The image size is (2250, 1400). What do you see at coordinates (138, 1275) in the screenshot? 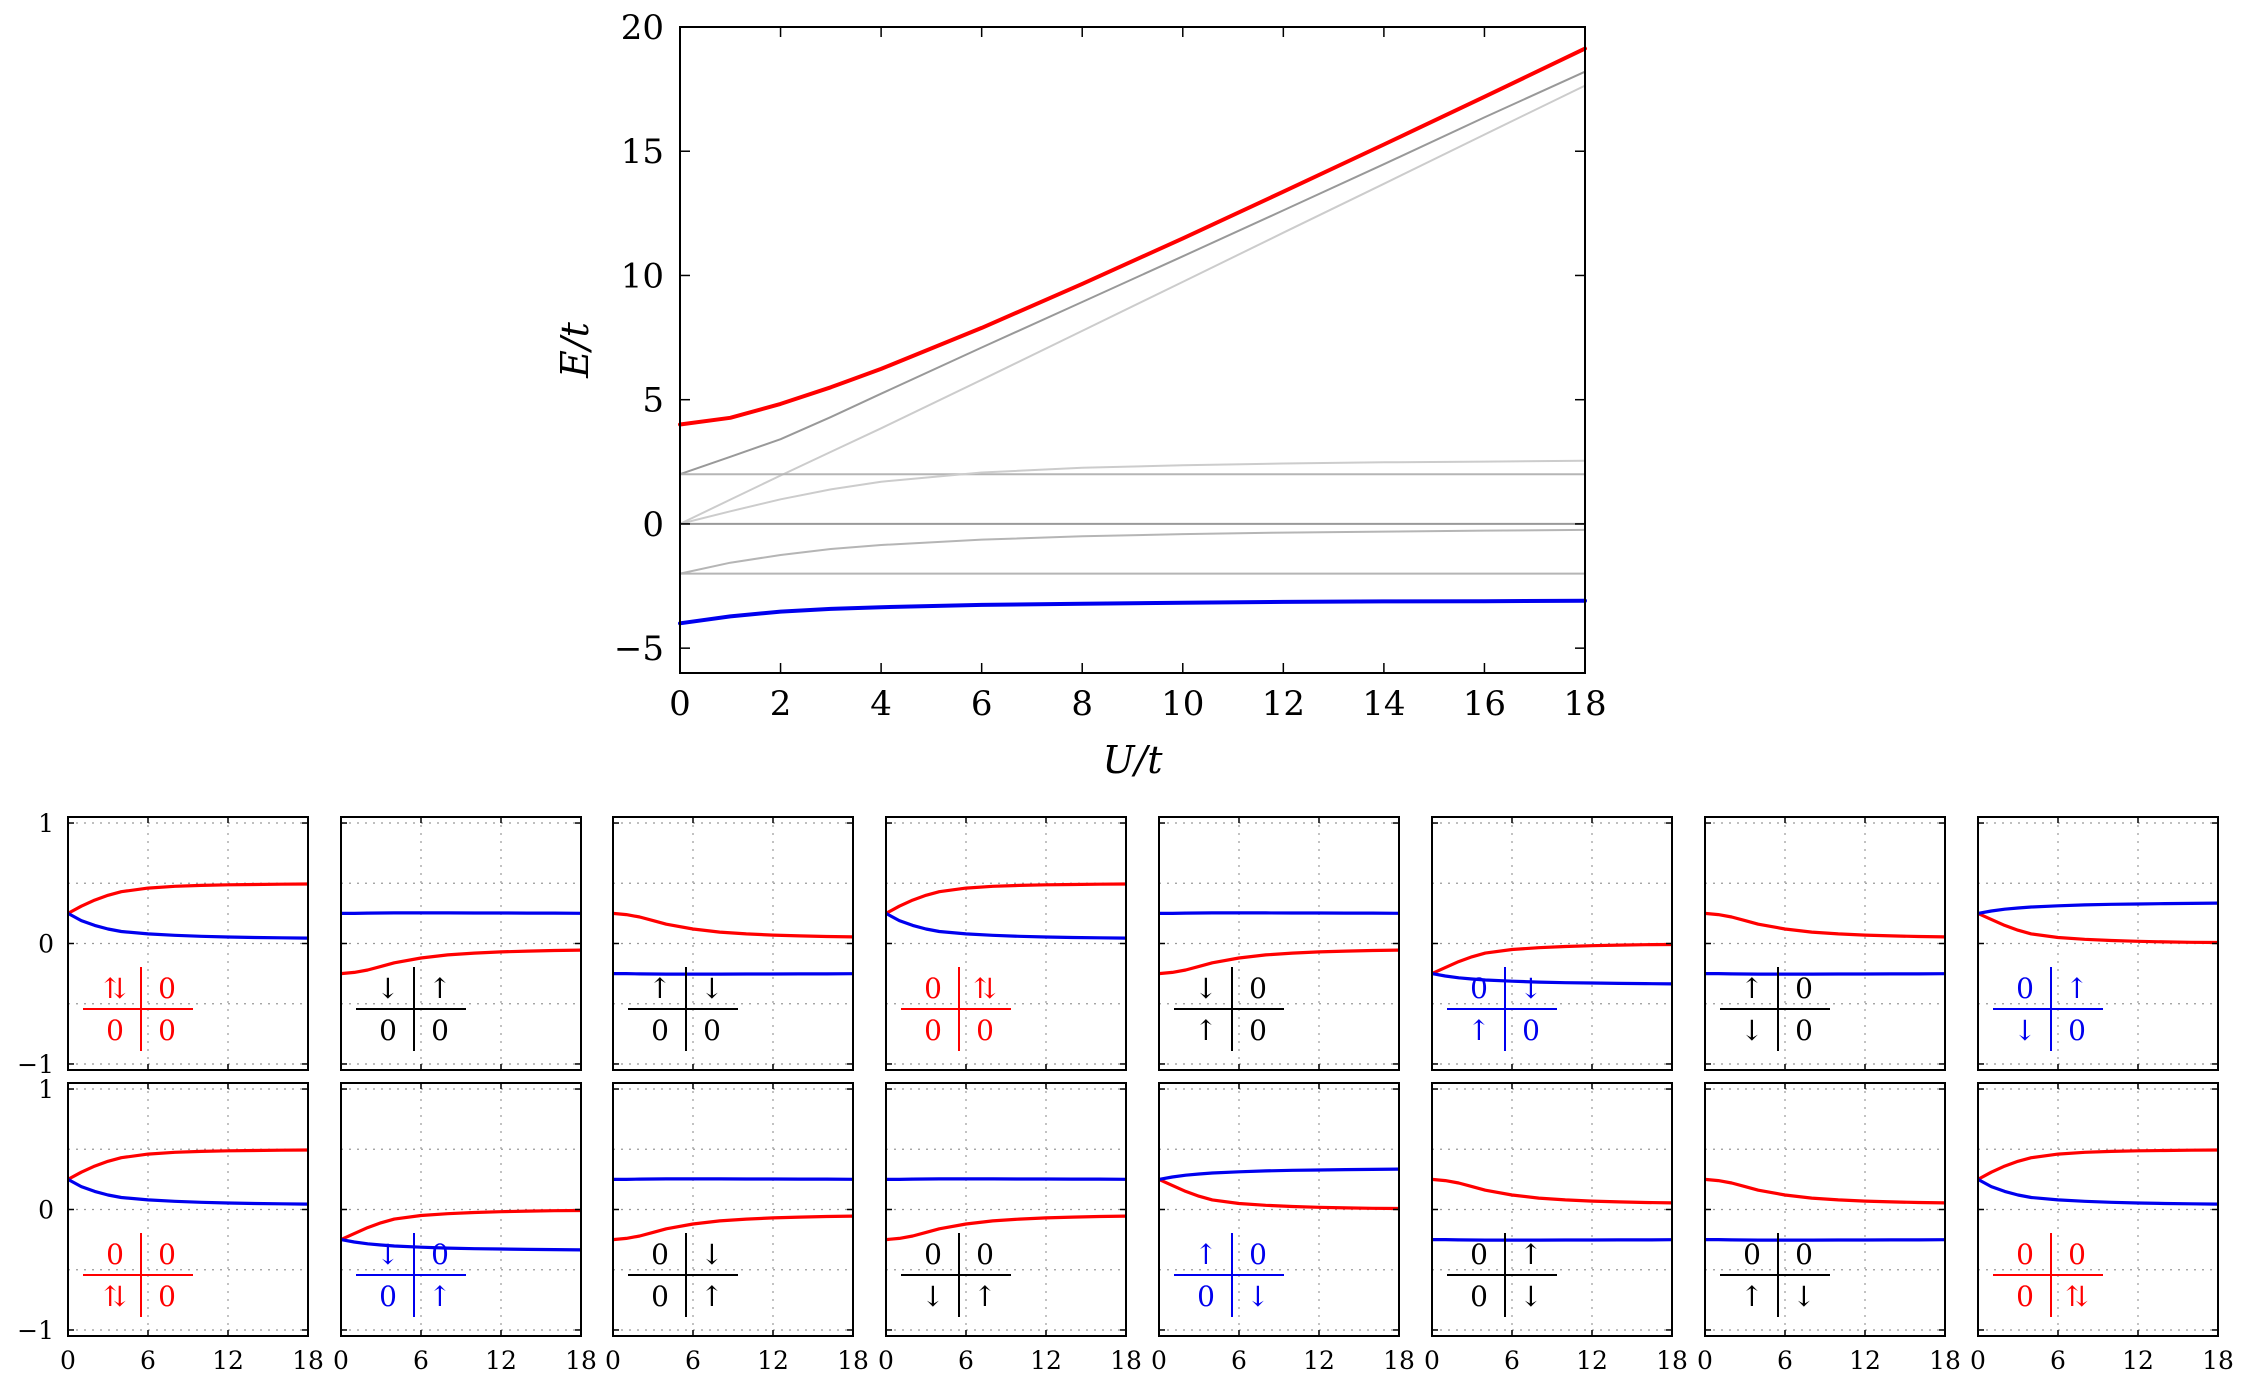
I see `occupation-diagram: 0 0 ⇅ 0` at bounding box center [138, 1275].